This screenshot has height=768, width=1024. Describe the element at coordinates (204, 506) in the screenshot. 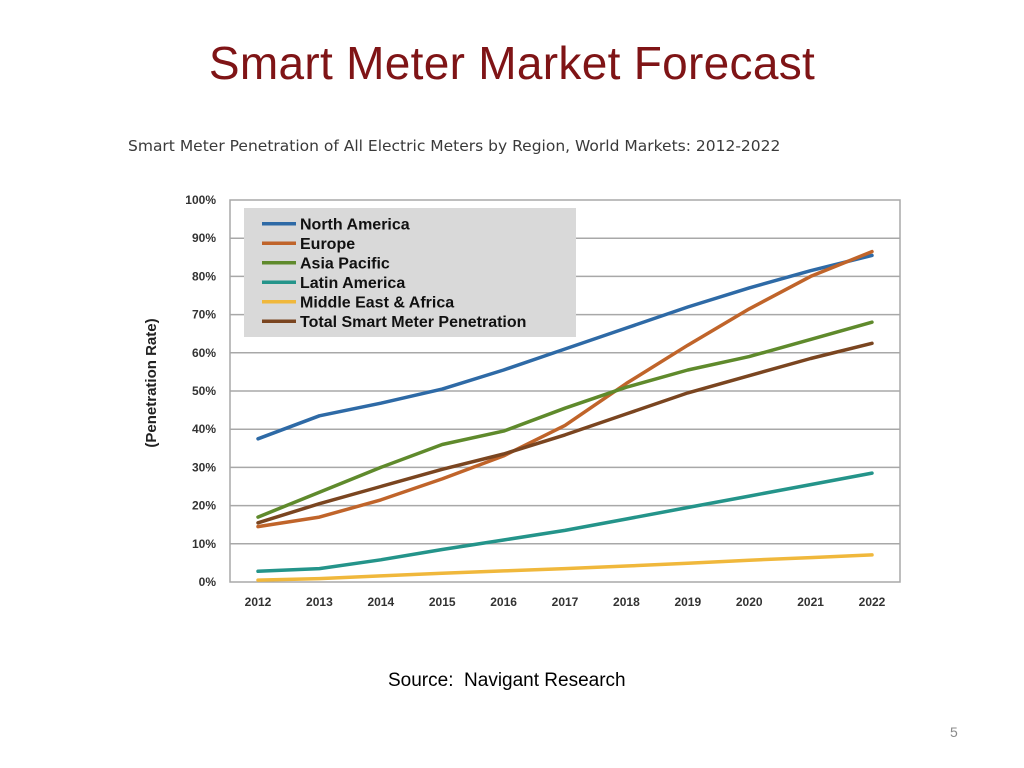

I see `y-tick-label: 20%` at that location.